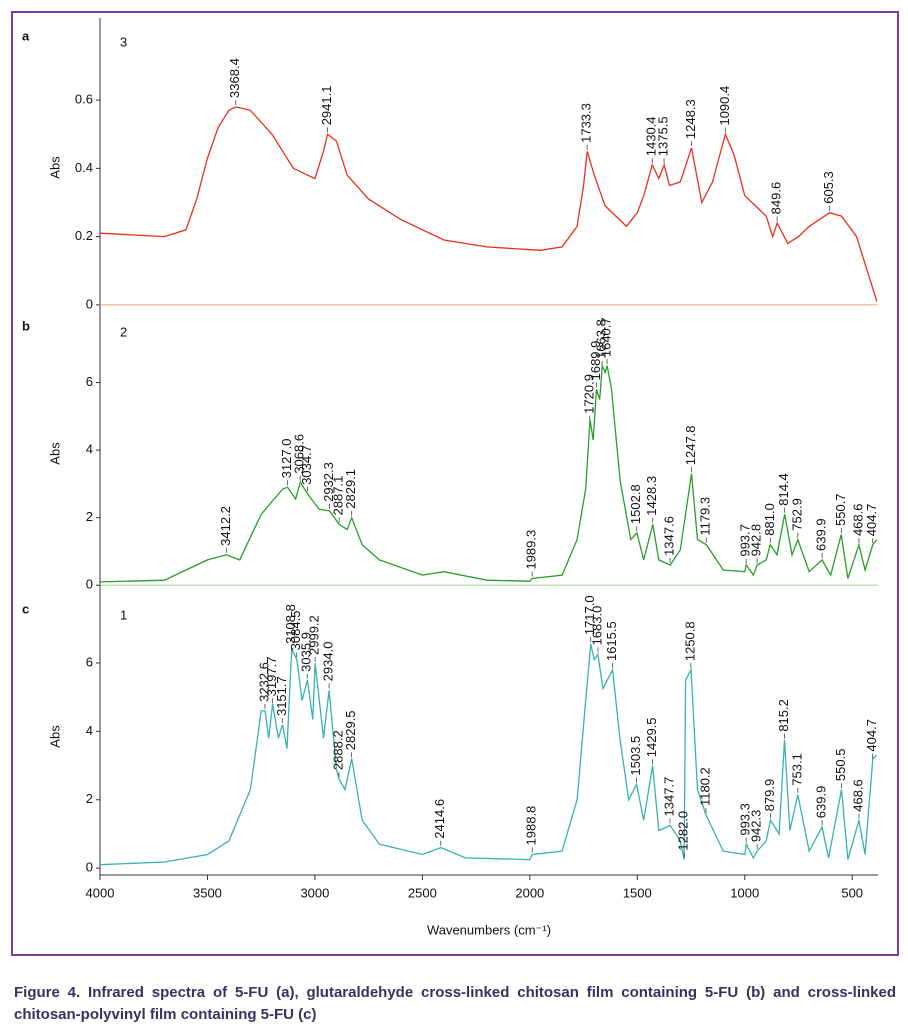  What do you see at coordinates (651, 496) in the screenshot?
I see `peak-label: 1428.3` at bounding box center [651, 496].